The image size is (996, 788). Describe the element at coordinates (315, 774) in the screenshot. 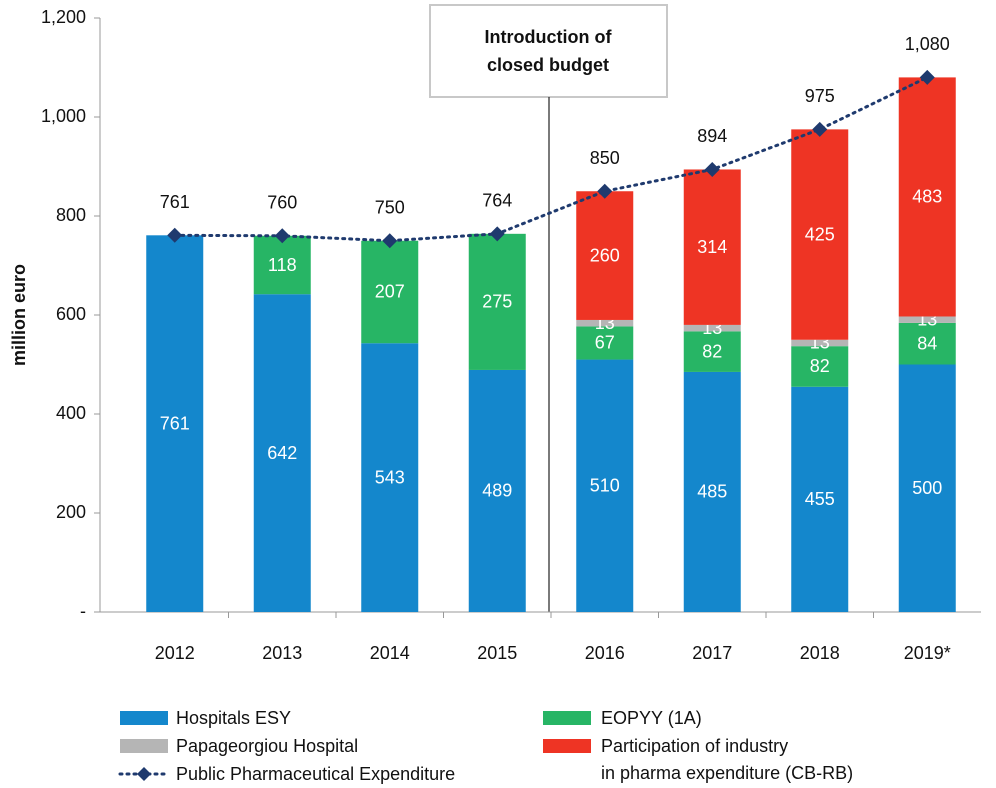

I see `legend-label: Public Pharmaceutical Expenditure` at that location.